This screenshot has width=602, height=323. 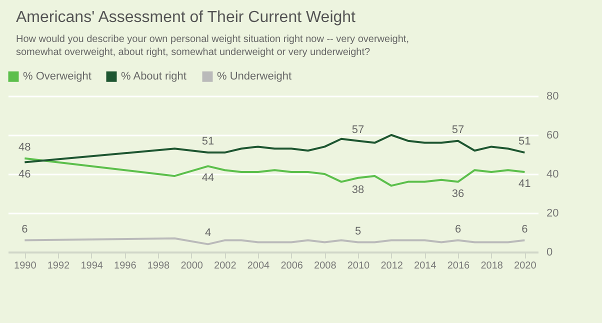 What do you see at coordinates (552, 96) in the screenshot?
I see `y-tick-label: 80` at bounding box center [552, 96].